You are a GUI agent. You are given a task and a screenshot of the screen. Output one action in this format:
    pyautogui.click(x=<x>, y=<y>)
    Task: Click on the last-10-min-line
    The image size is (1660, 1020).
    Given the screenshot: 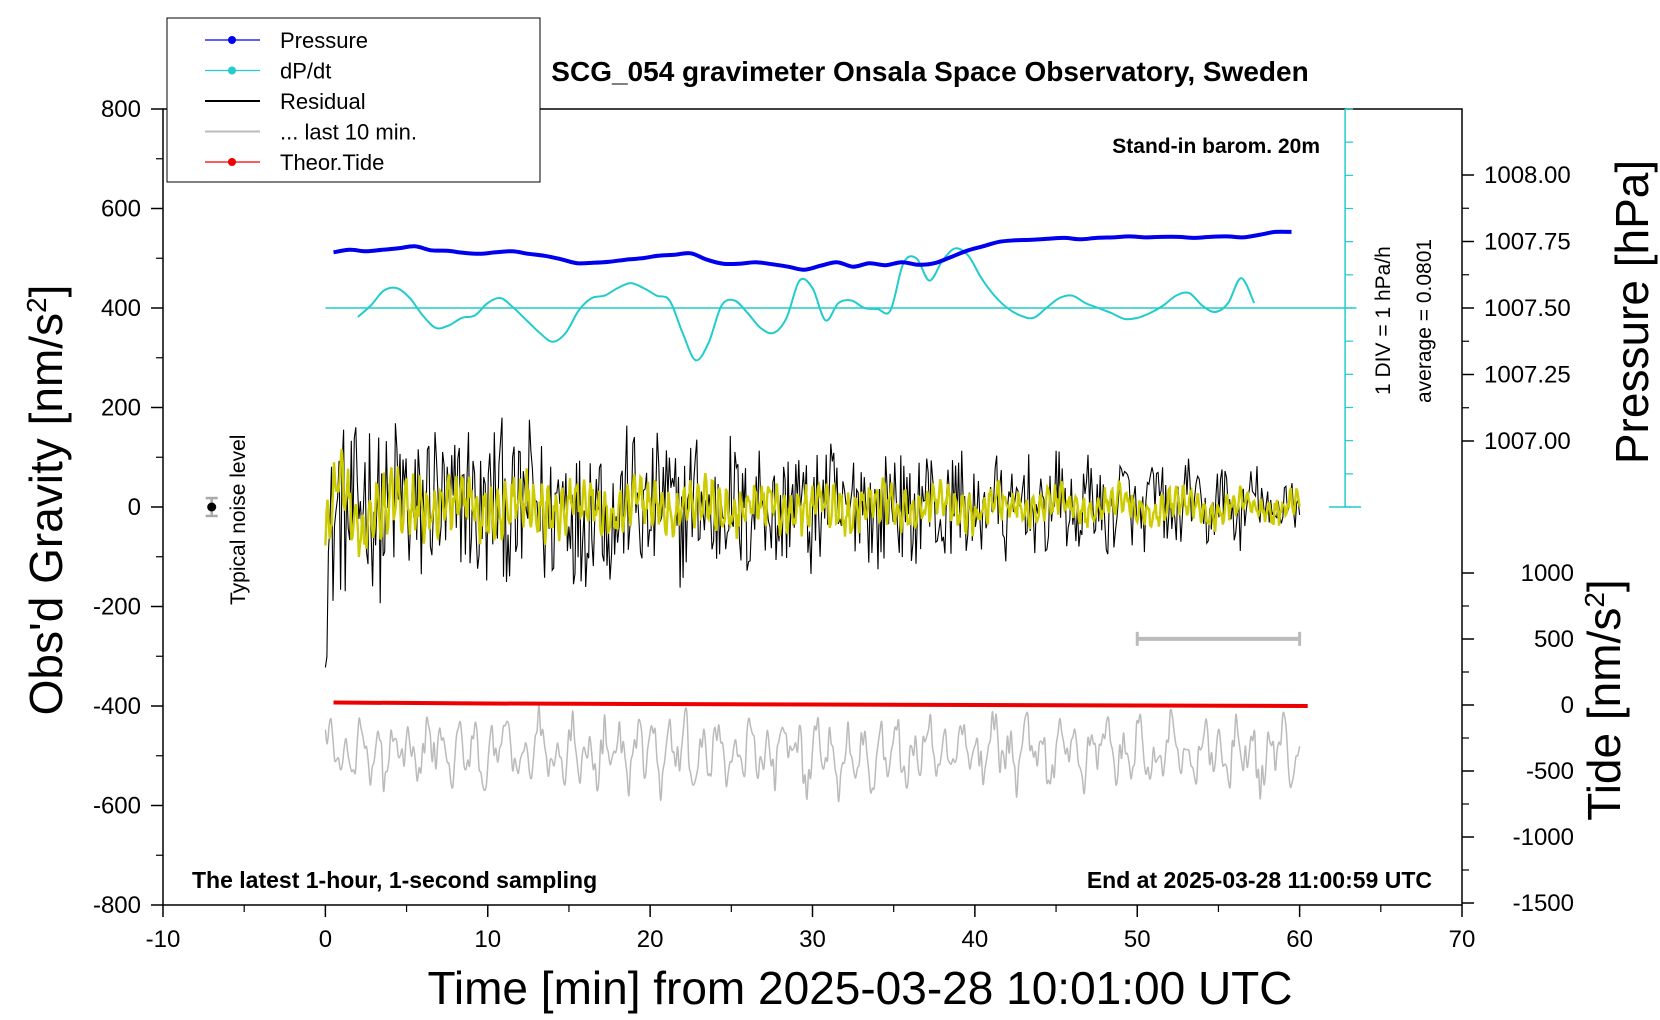 What is the action you would take?
    pyautogui.click(x=812, y=753)
    